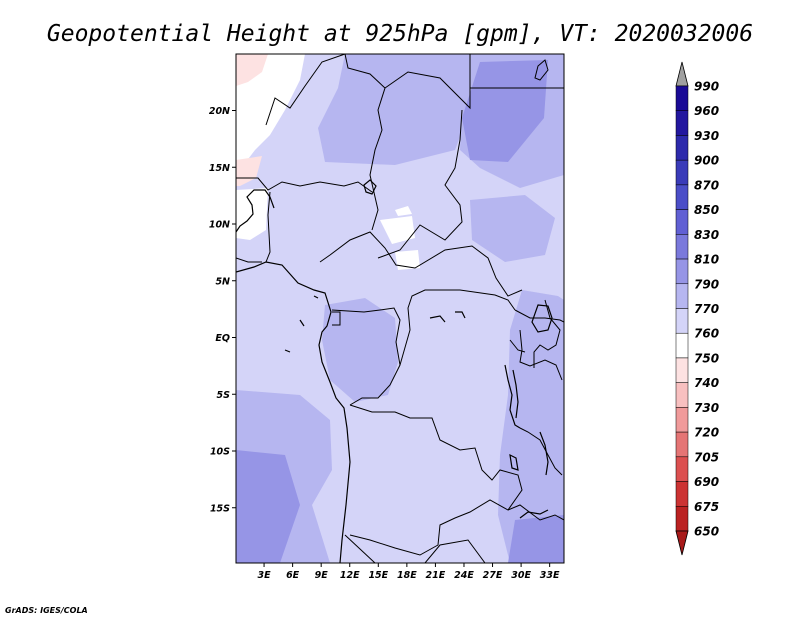 This screenshot has height=618, width=800. Describe the element at coordinates (706, 309) in the screenshot. I see `colorbar-level-label: 770` at that location.